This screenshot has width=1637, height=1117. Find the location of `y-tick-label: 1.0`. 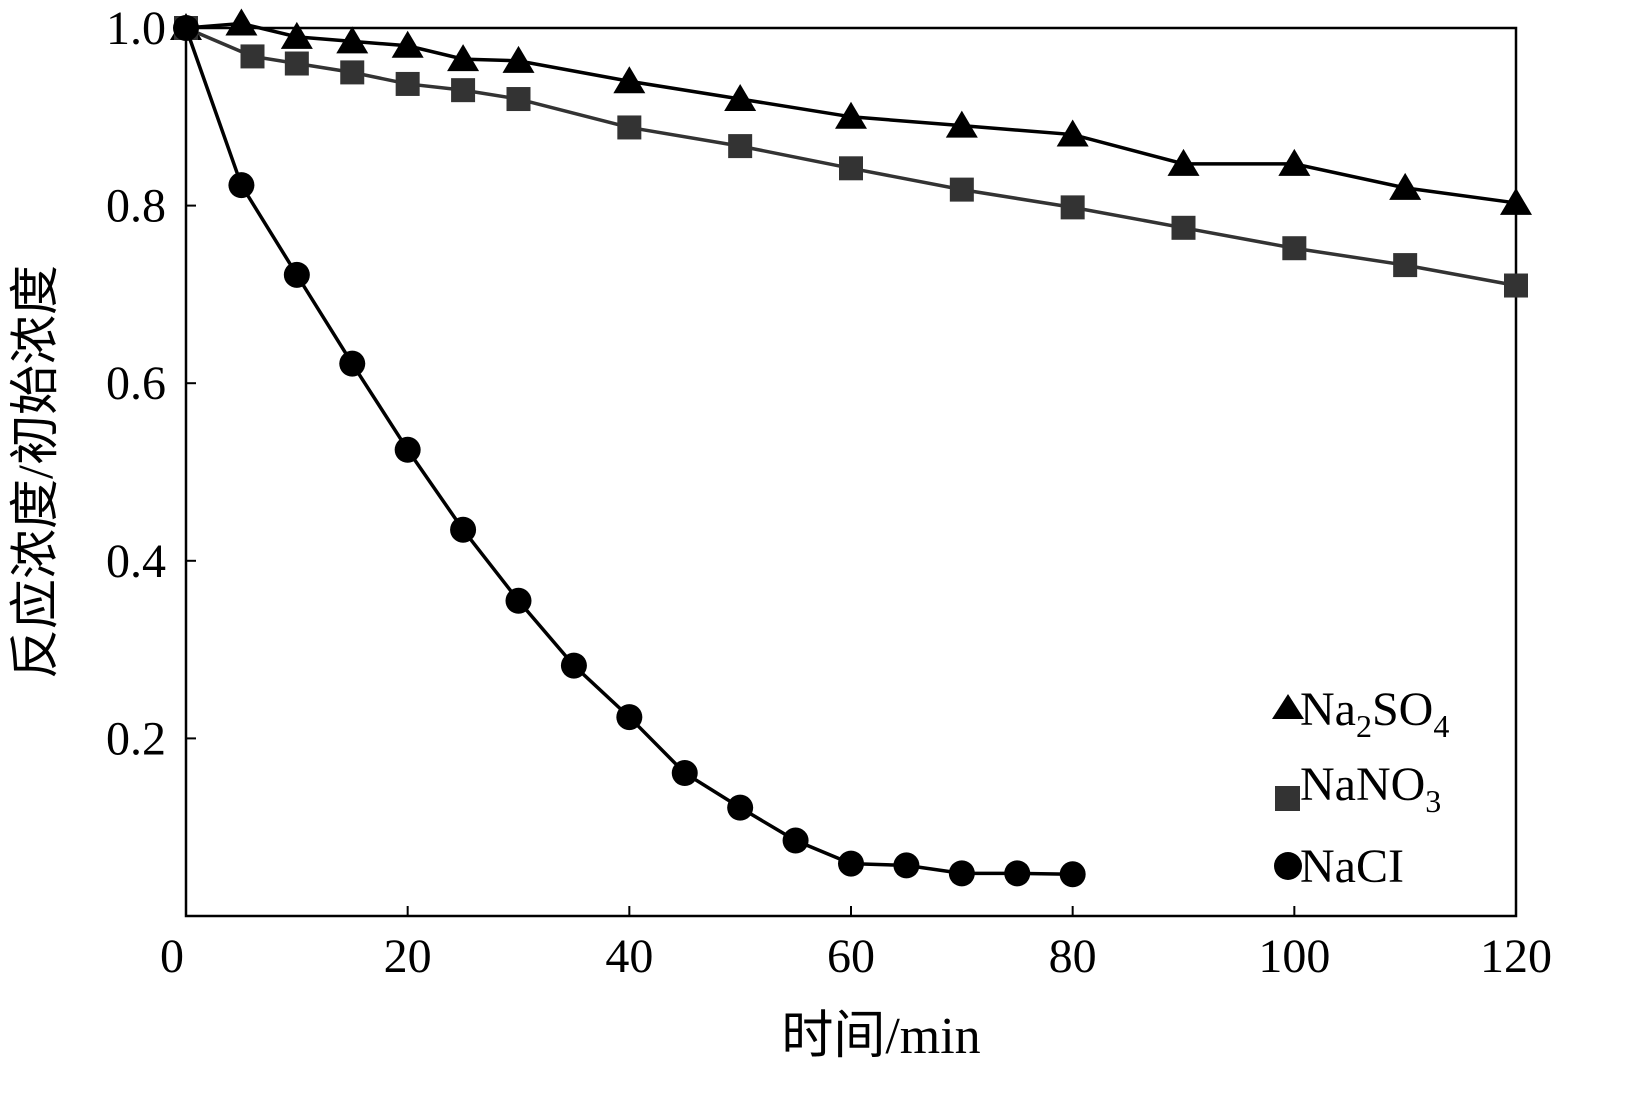

y-tick-label: 1.0 is located at coordinates (136, 28).